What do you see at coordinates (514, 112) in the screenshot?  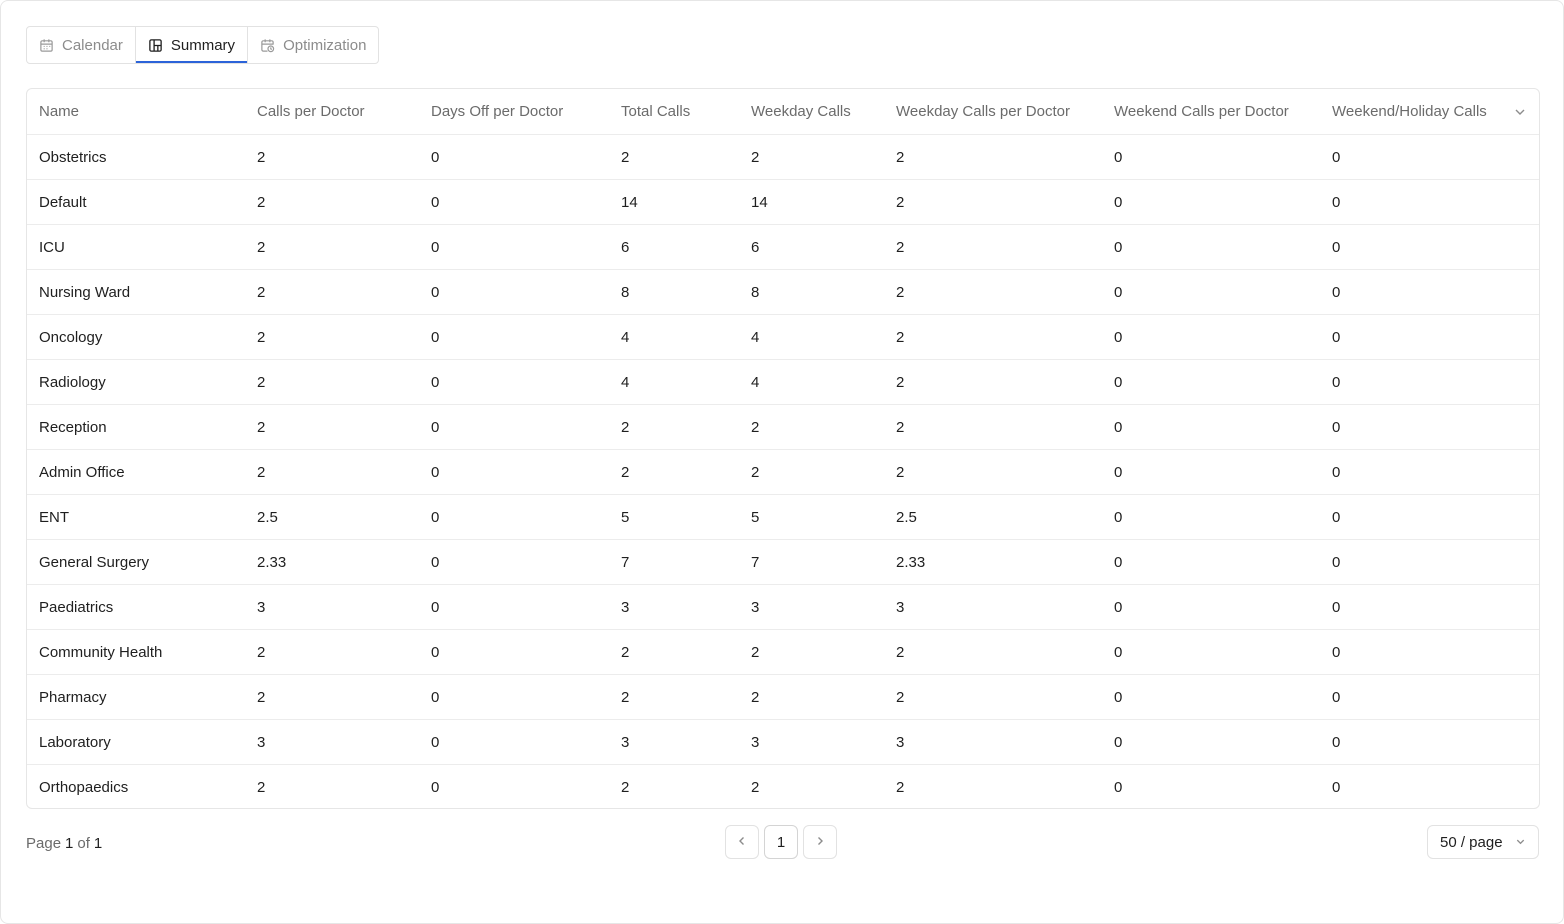 I see `column-header-days-off-per-doctor: Days Off per Doctor` at bounding box center [514, 112].